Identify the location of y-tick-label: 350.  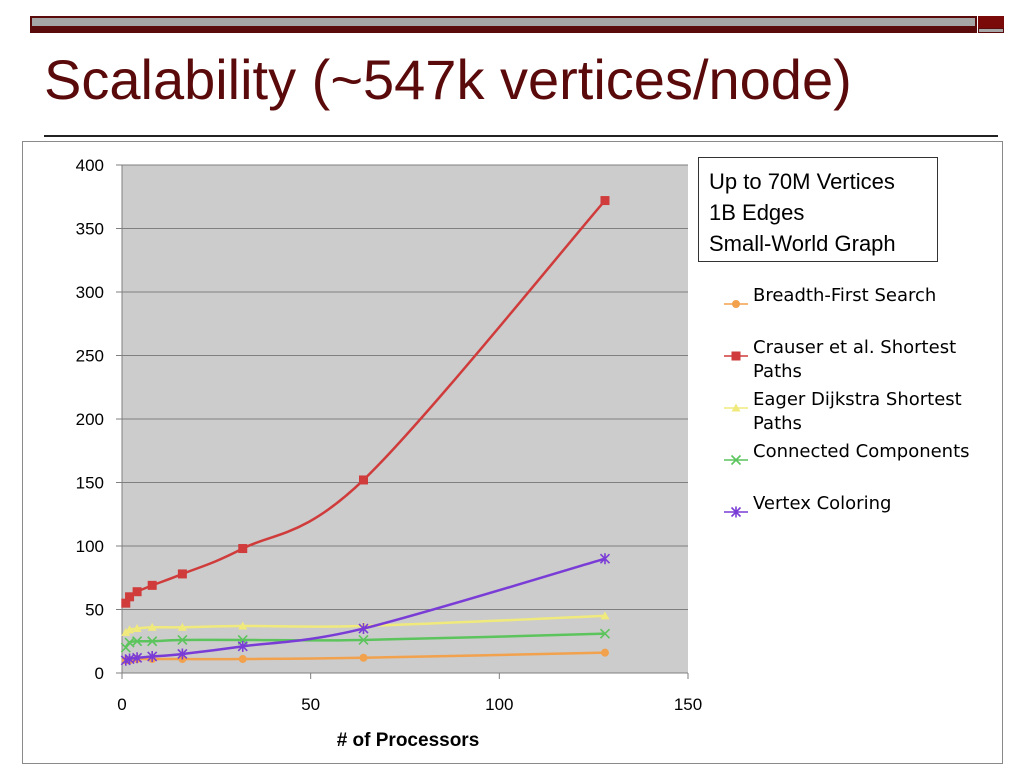
(90, 229).